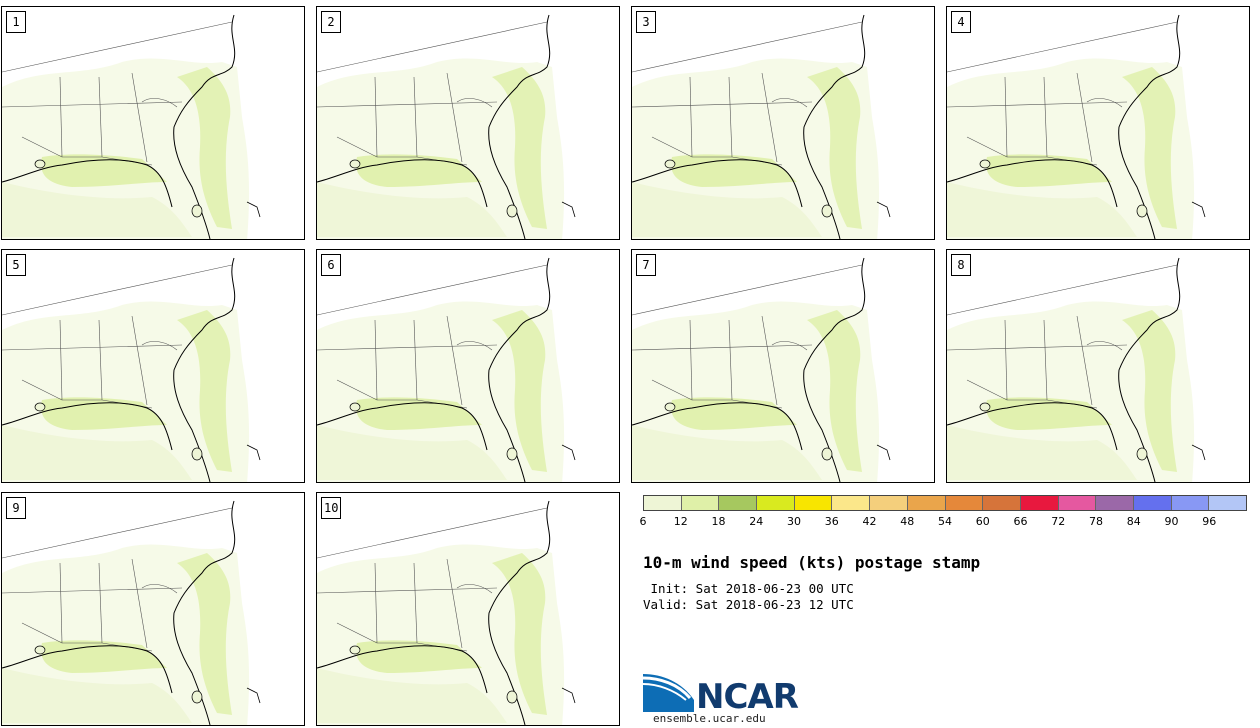 The height and width of the screenshot is (728, 1260). I want to click on panel-number: 3, so click(646, 22).